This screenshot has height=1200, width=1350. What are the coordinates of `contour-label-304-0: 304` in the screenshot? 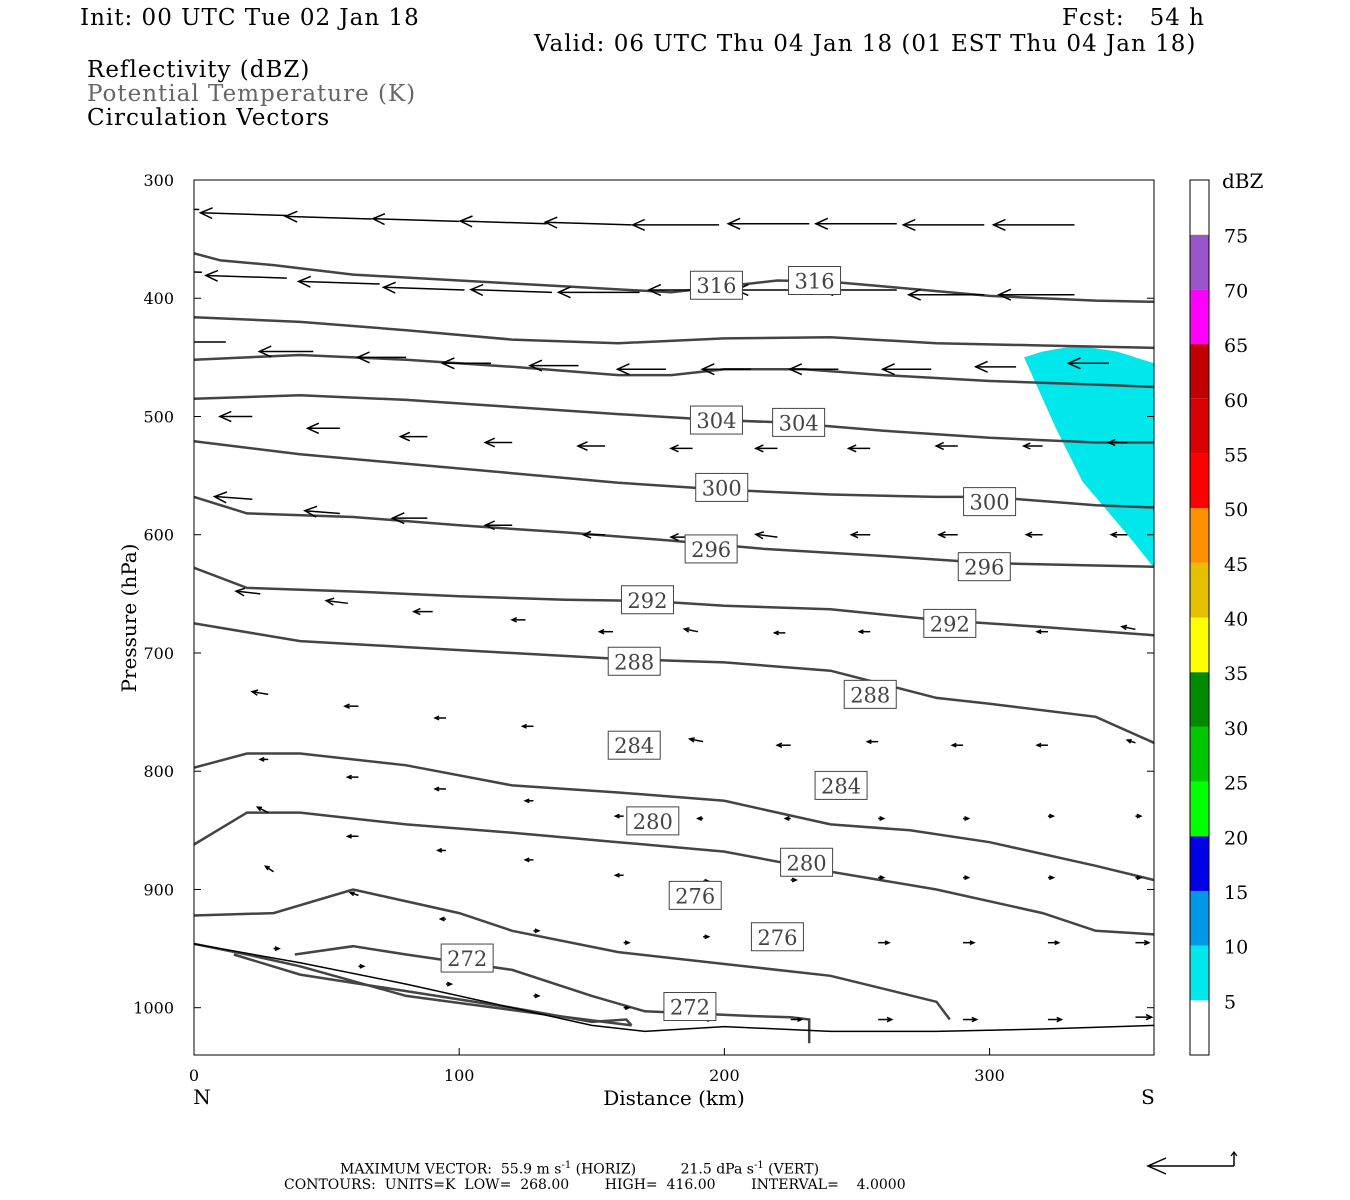 It's located at (716, 420).